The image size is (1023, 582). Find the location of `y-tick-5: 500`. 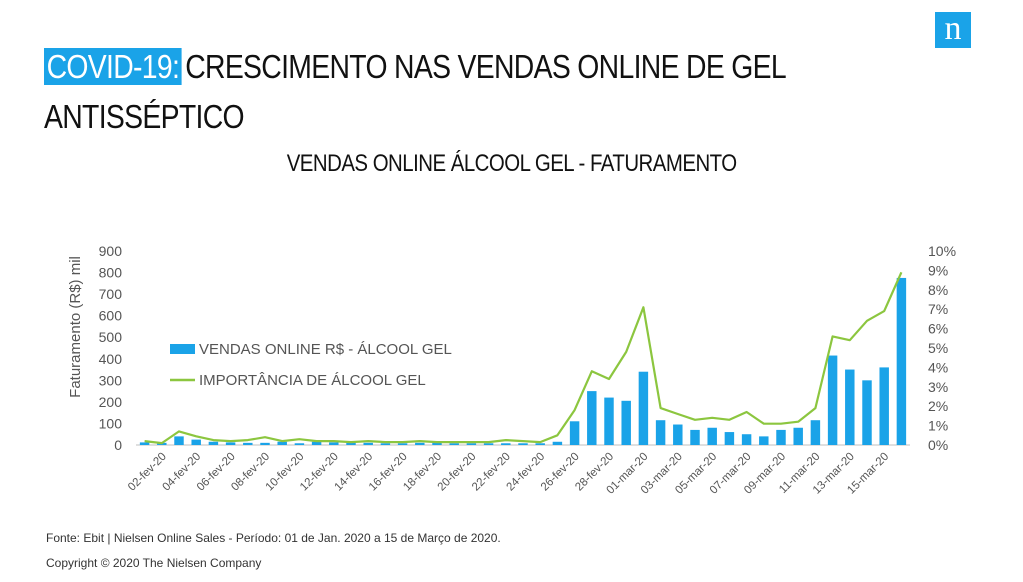

y-tick-5: 500 is located at coordinates (111, 337).